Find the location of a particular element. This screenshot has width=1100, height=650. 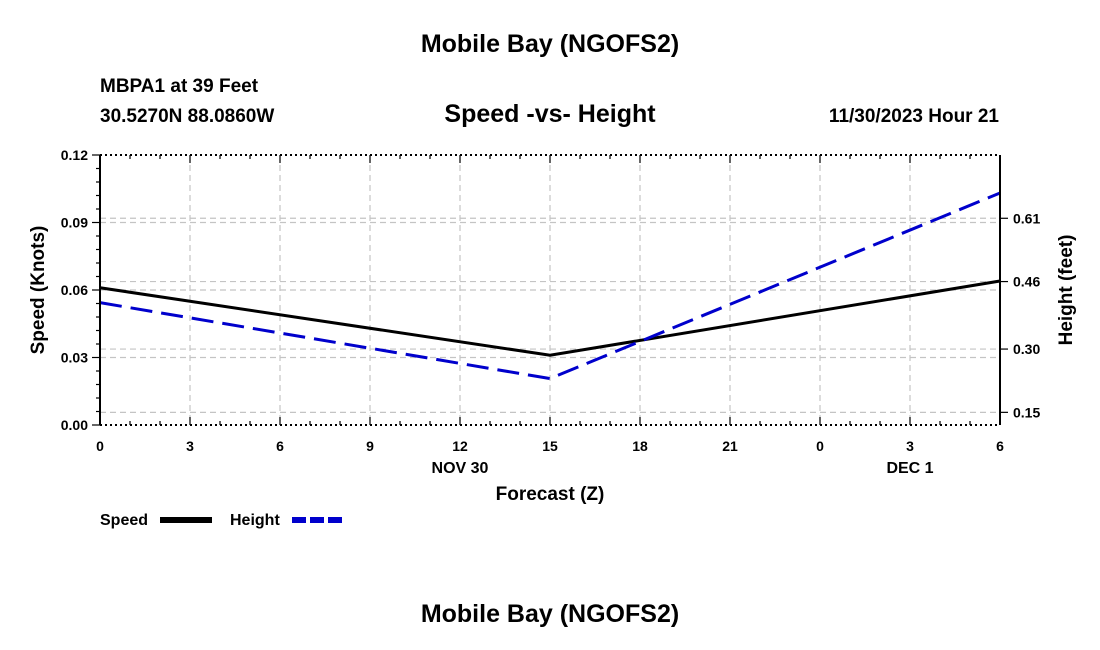

forecast-datetime: 11/30/2023 Hour 21 is located at coordinates (913, 116).